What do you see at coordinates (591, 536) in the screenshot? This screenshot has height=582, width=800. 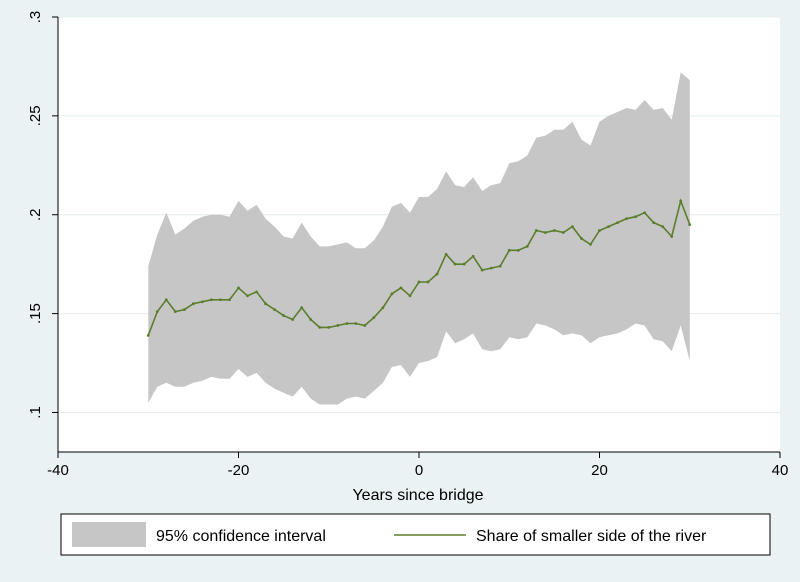 I see `legend-label-share: Share of smaller side of the river` at bounding box center [591, 536].